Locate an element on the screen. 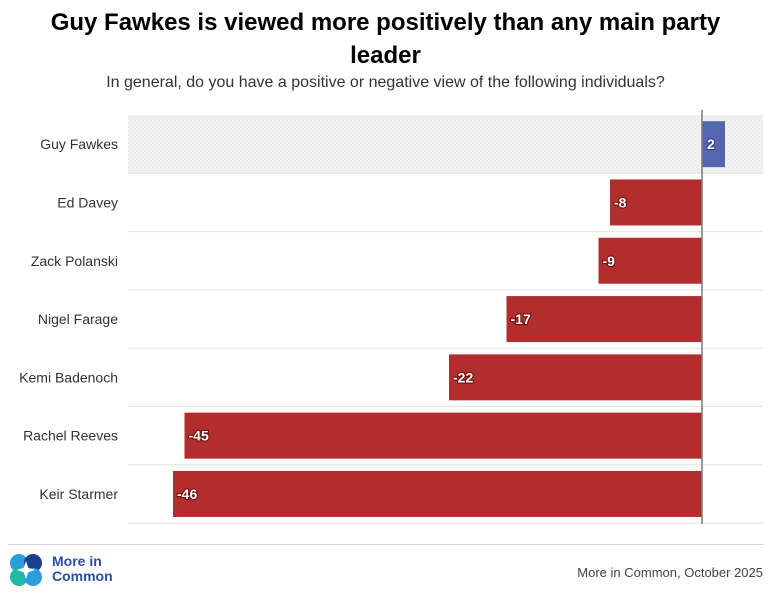  category-label: Kemi Badenoch is located at coordinates (68, 377).